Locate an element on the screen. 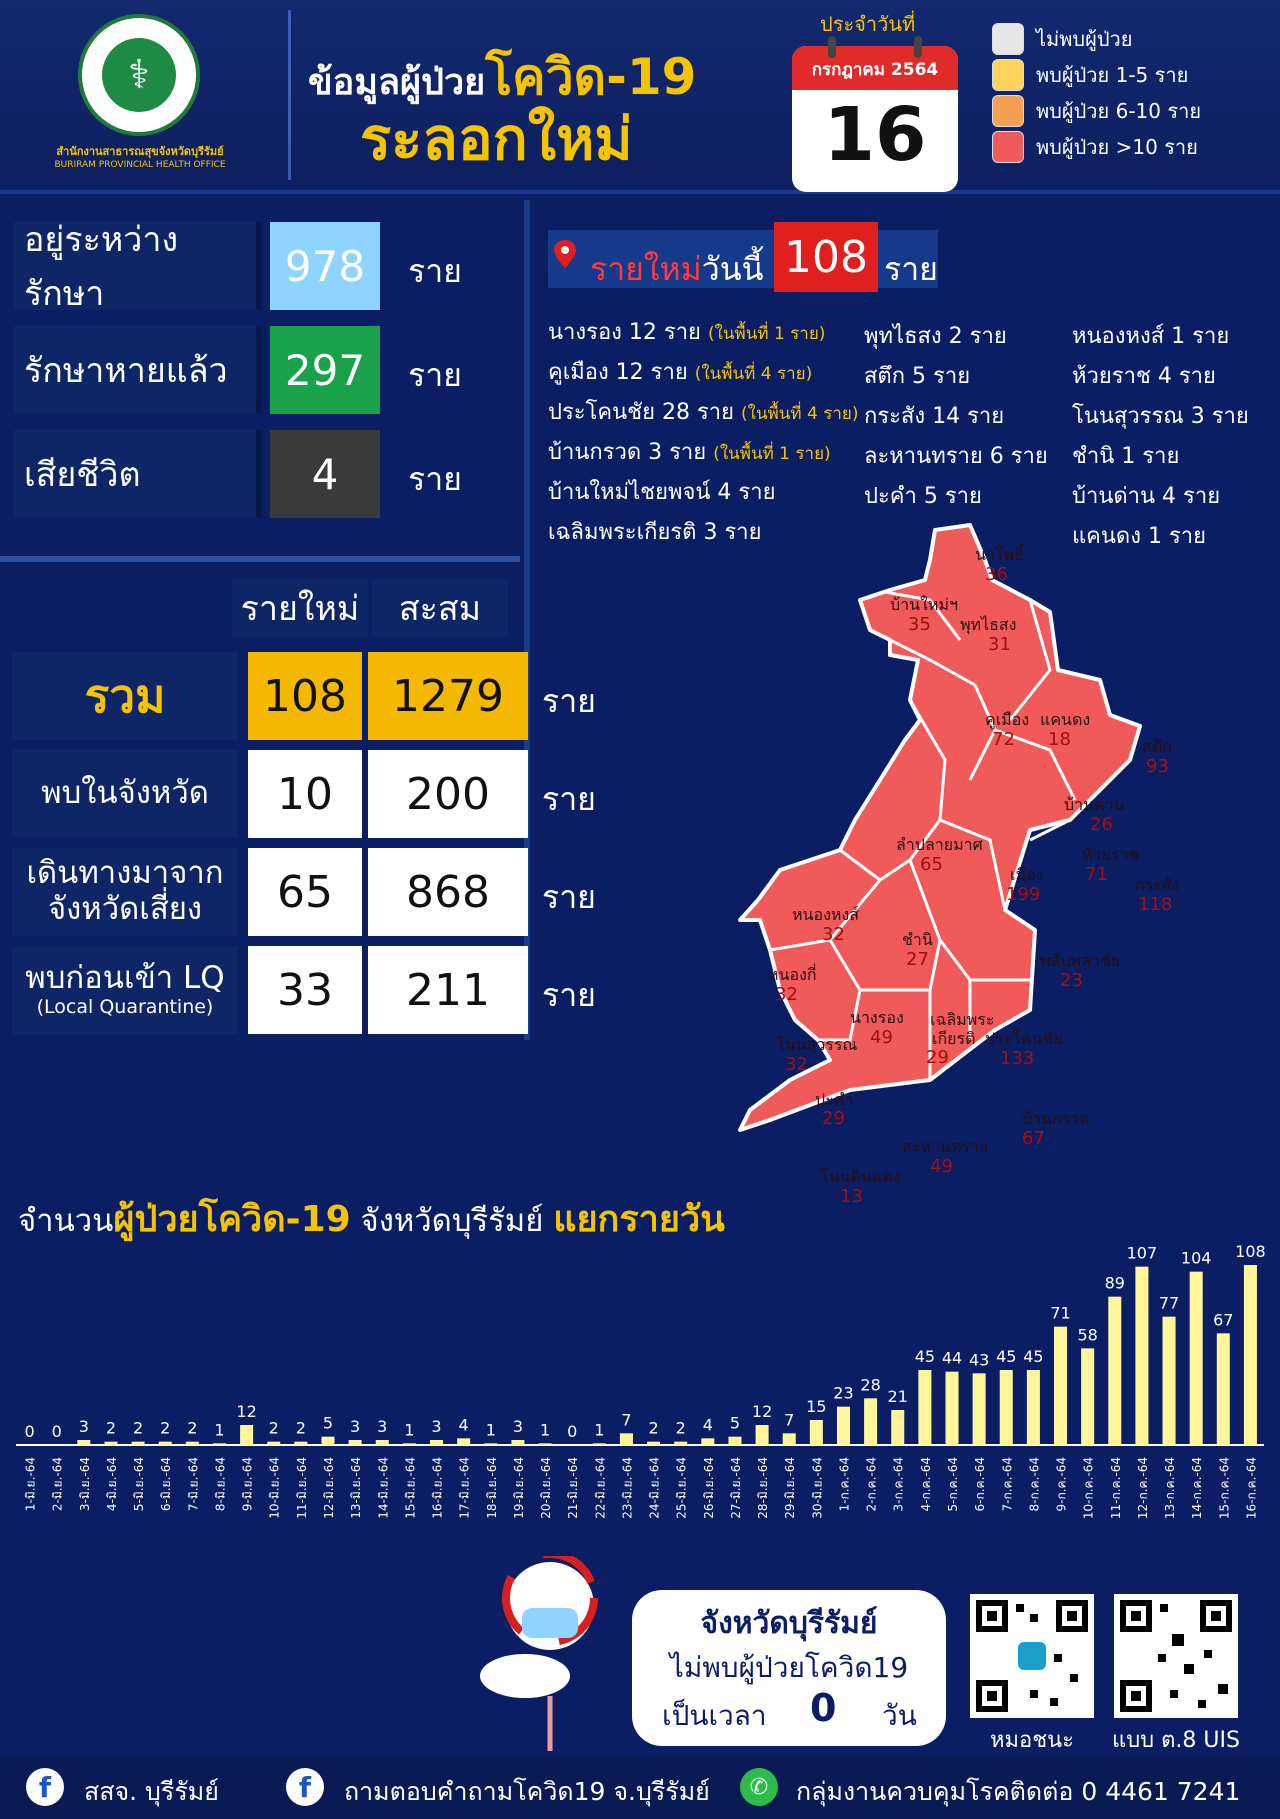  phone-contact: กลุ่มงานควบคุมโรคติดต่อ 0 4461 7241 is located at coordinates (1018, 1791).